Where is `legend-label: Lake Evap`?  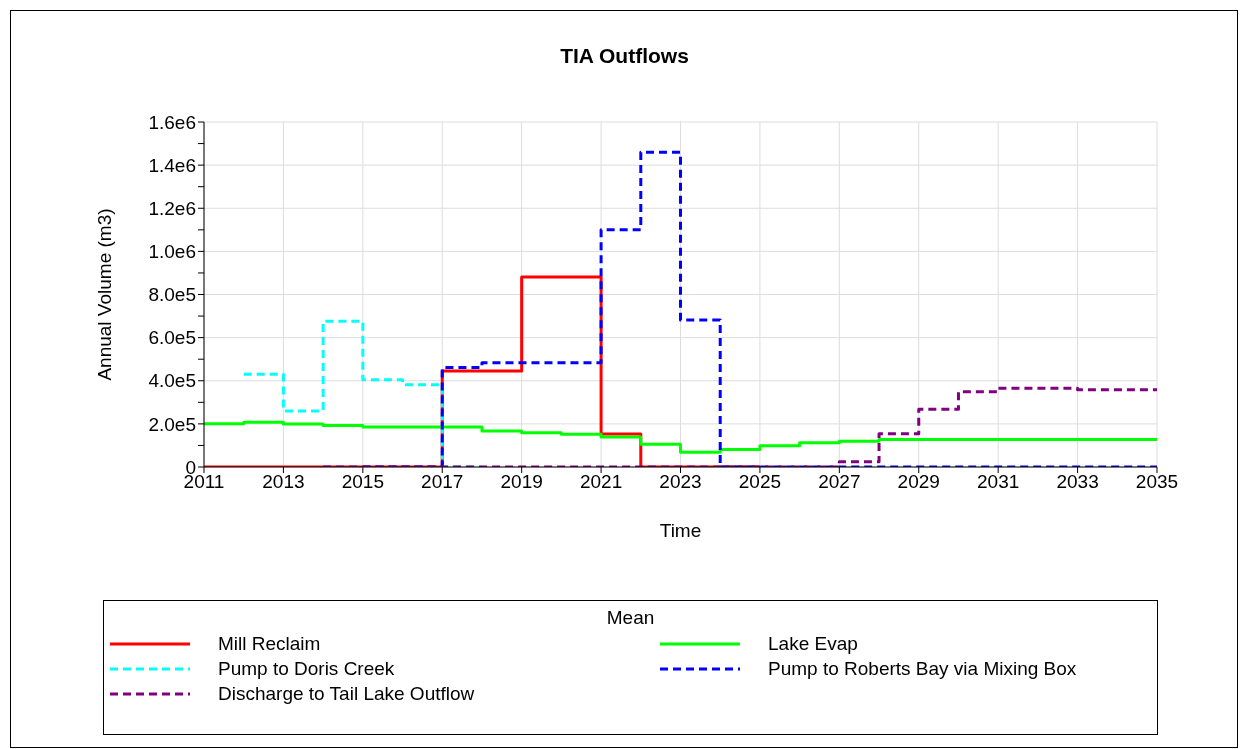
legend-label: Lake Evap is located at coordinates (813, 643).